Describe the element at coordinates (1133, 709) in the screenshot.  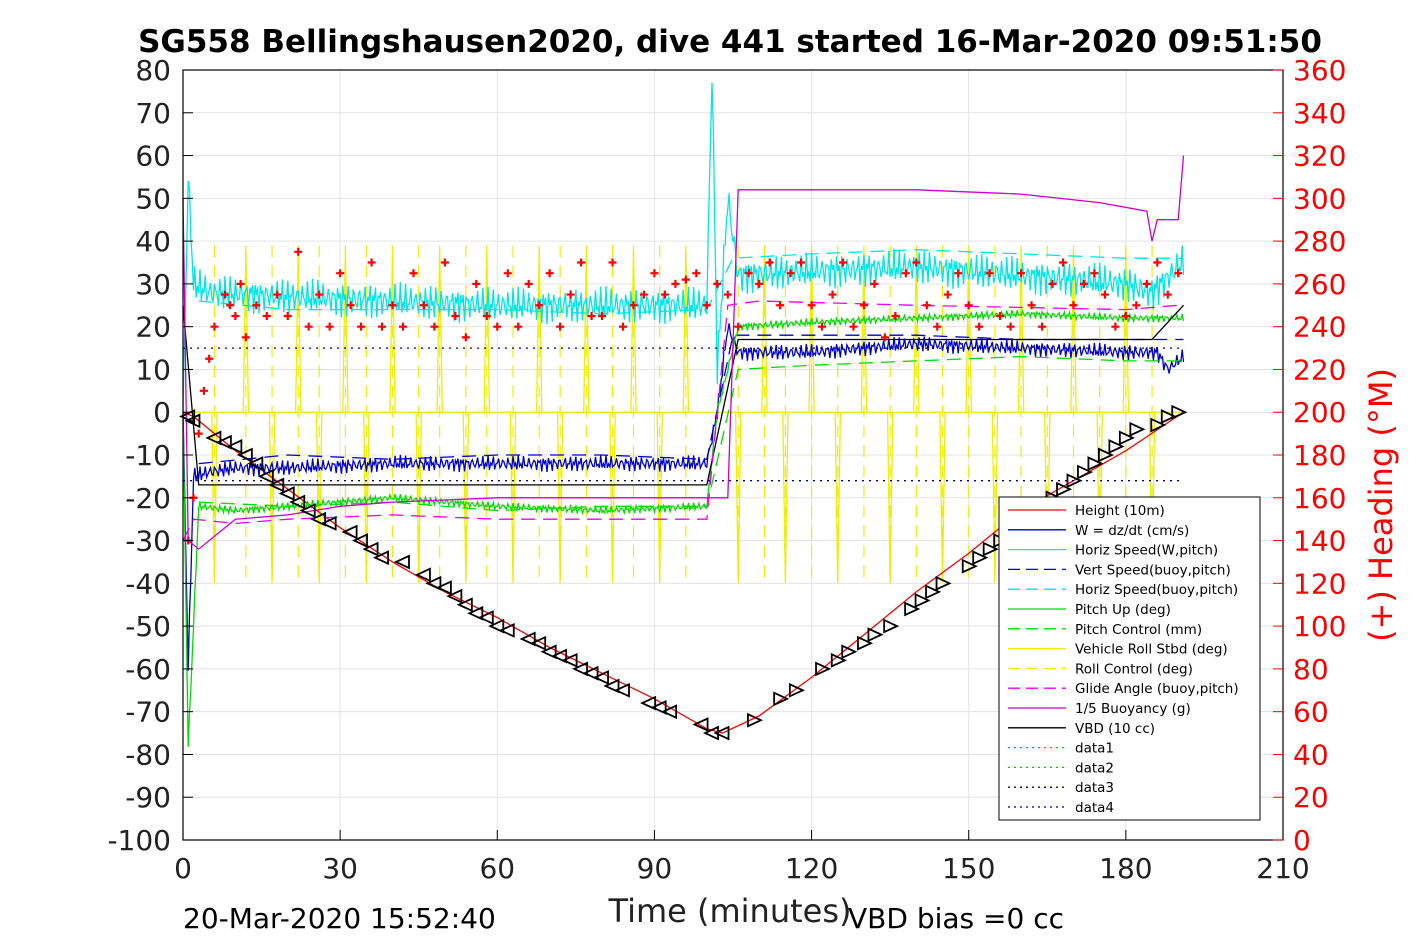
I see `legend-entry: 1/5 Buoyancy (g)` at that location.